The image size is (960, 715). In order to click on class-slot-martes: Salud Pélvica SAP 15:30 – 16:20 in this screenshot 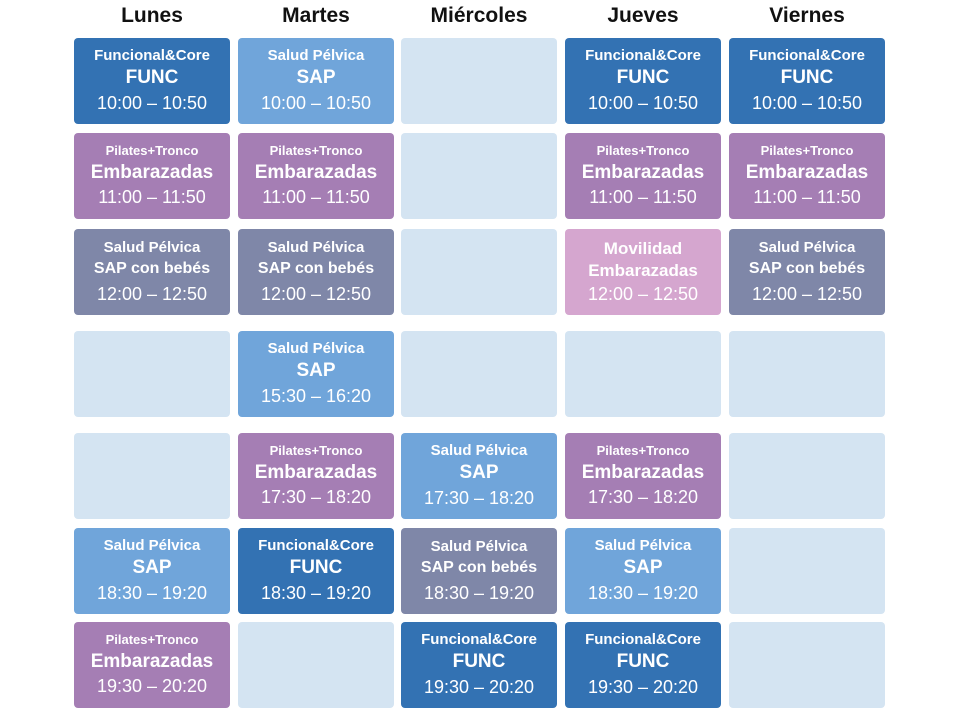, I will do `click(316, 374)`.